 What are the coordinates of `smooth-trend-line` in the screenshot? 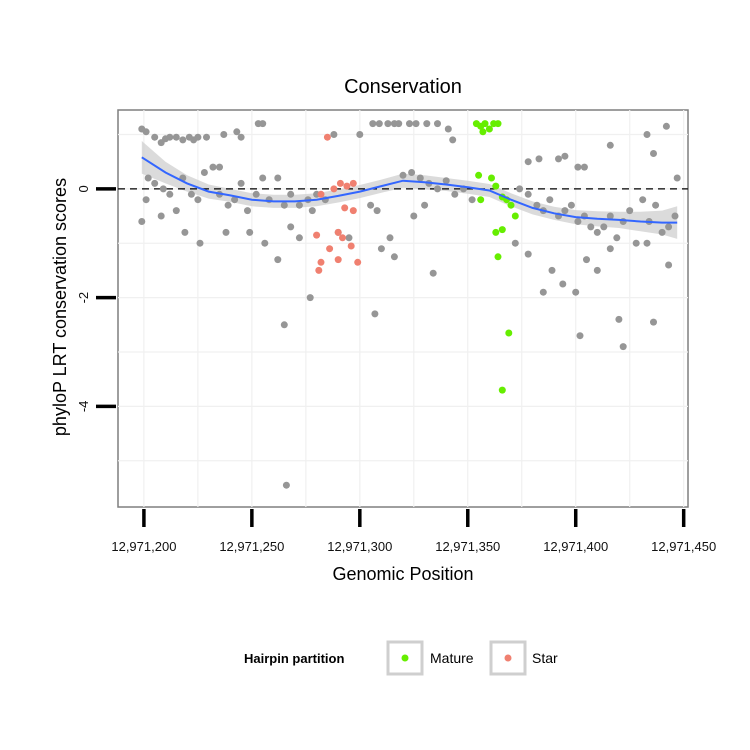 It's located at (409, 190).